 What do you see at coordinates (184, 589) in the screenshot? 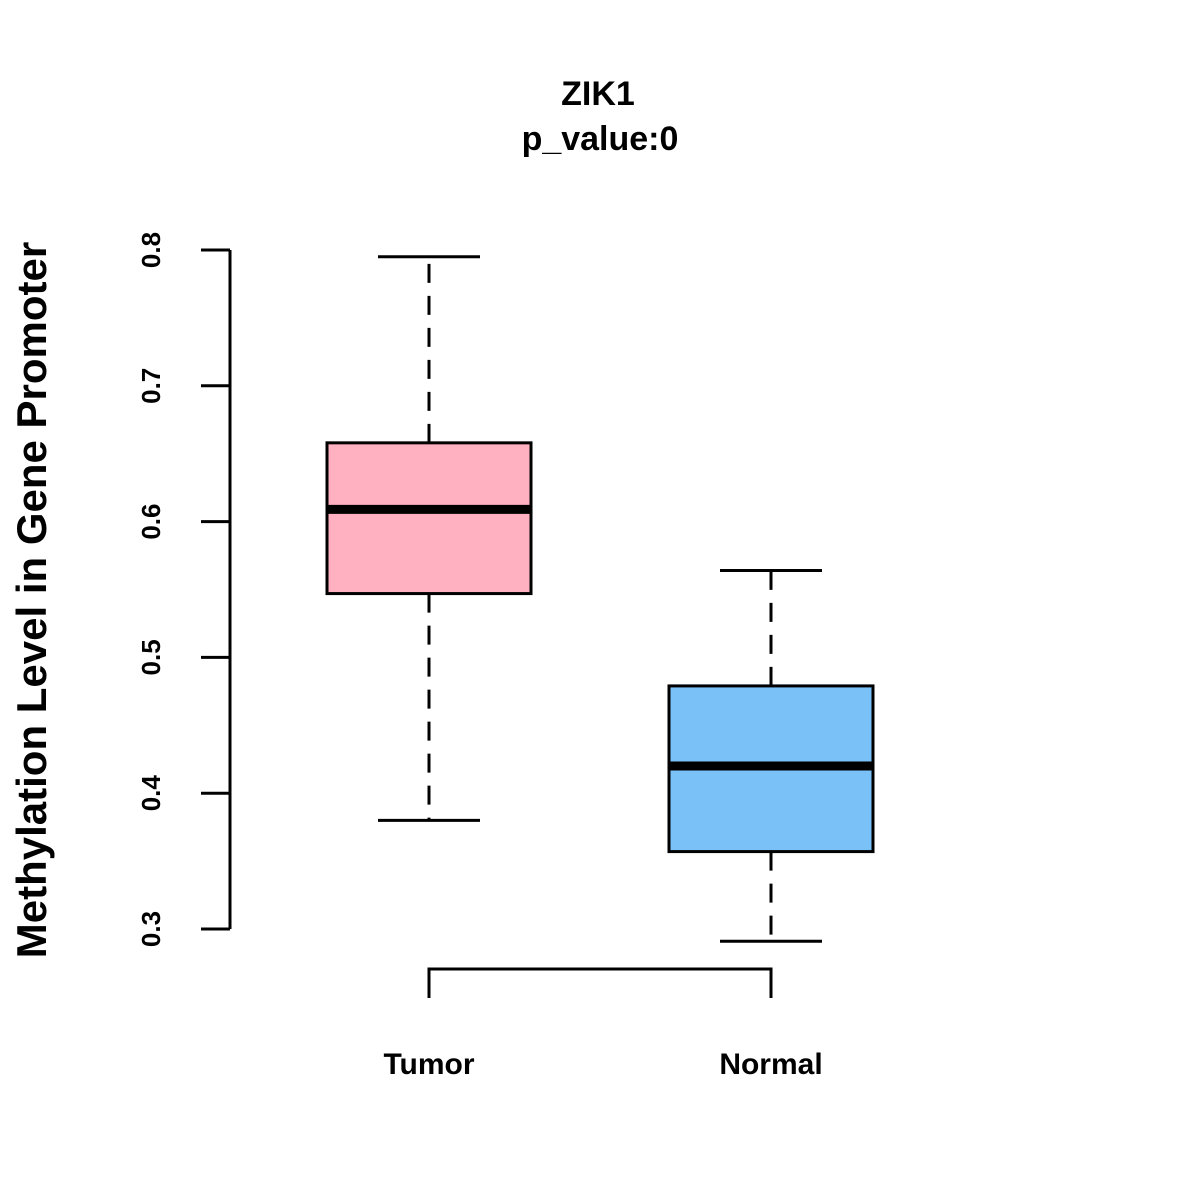
I see `y-axis: 0.3 0.4 0.5 0.6 0.7 0.8` at bounding box center [184, 589].